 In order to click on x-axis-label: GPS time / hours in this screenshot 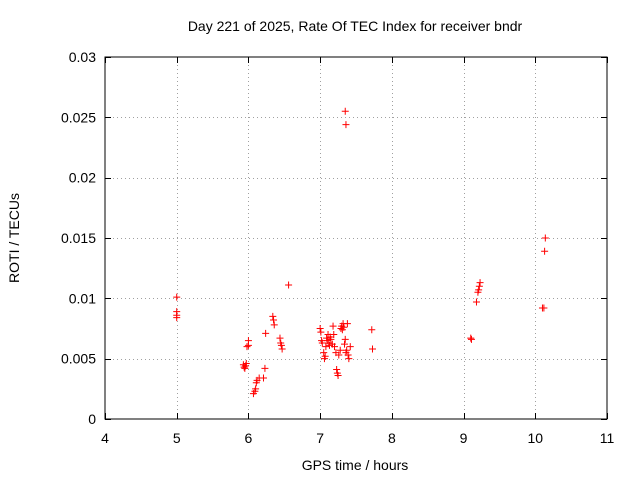, I will do `click(355, 465)`.